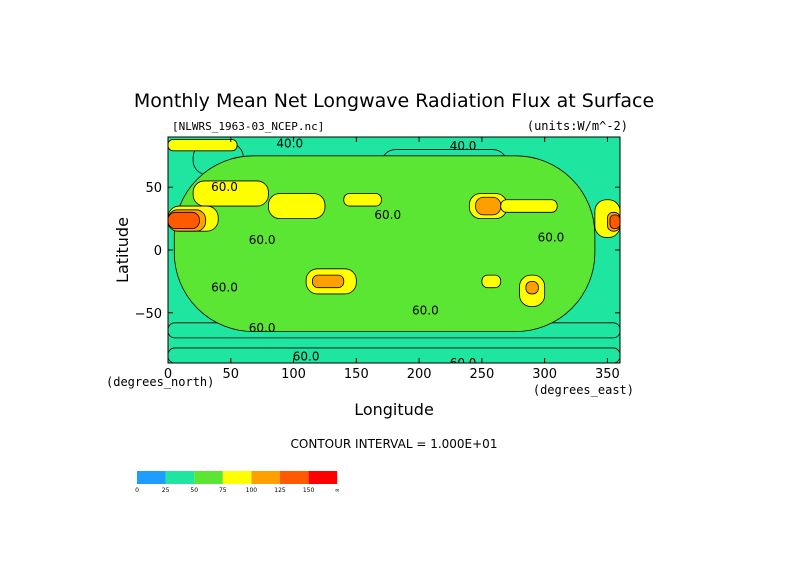 The height and width of the screenshot is (562, 789). What do you see at coordinates (223, 490) in the screenshot?
I see `legend-label: 75` at bounding box center [223, 490].